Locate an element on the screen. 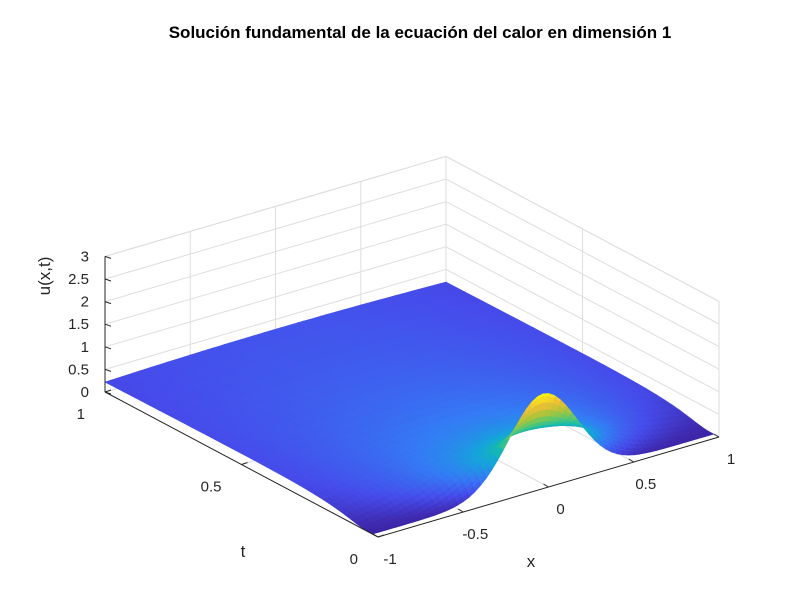 This screenshot has height=600, width=800. t-tick-label: 0.5 is located at coordinates (211, 487).